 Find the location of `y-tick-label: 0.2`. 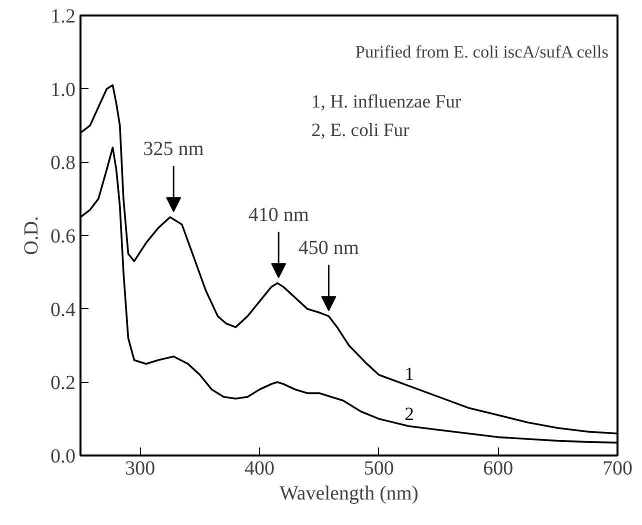

y-tick-label: 0.2 is located at coordinates (63, 383).